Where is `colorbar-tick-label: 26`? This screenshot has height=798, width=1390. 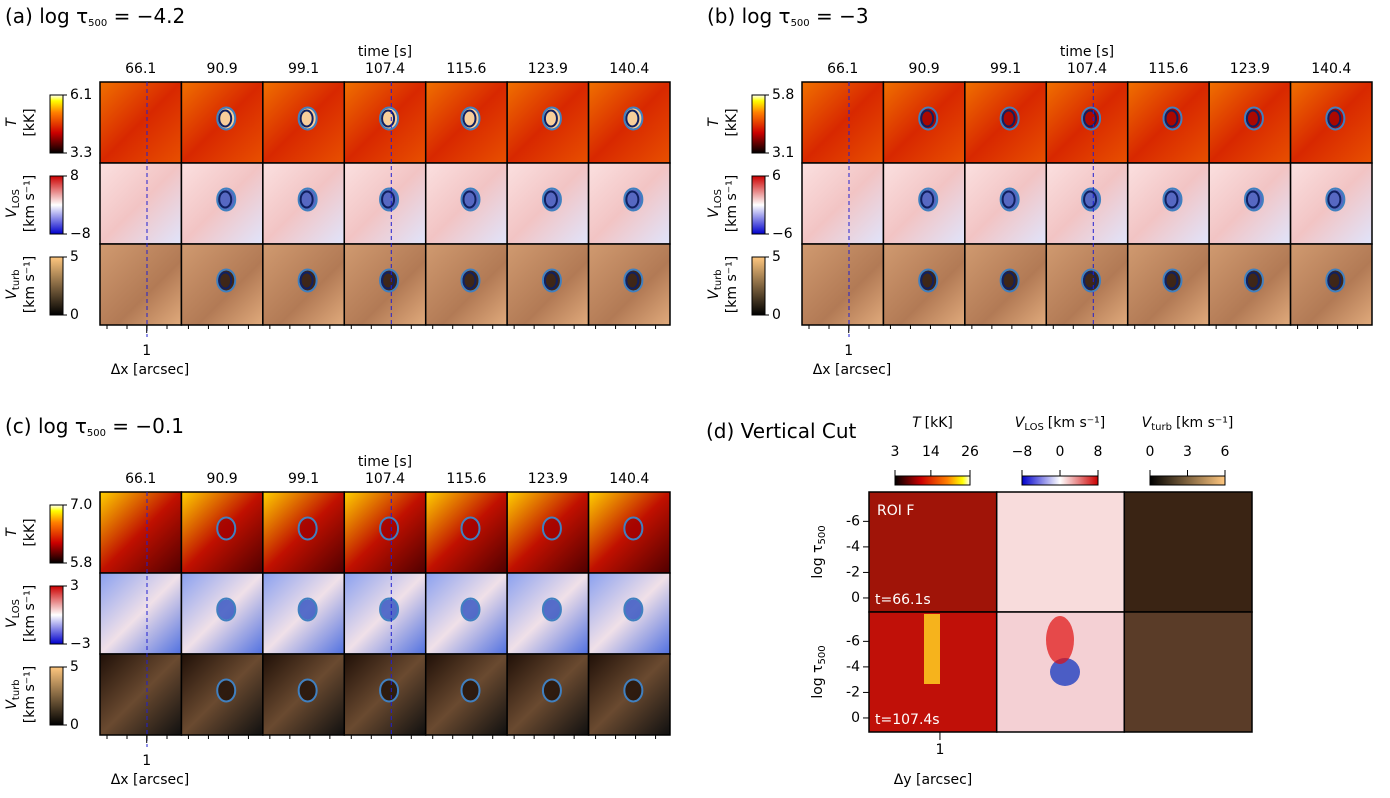 colorbar-tick-label: 26 is located at coordinates (970, 452).